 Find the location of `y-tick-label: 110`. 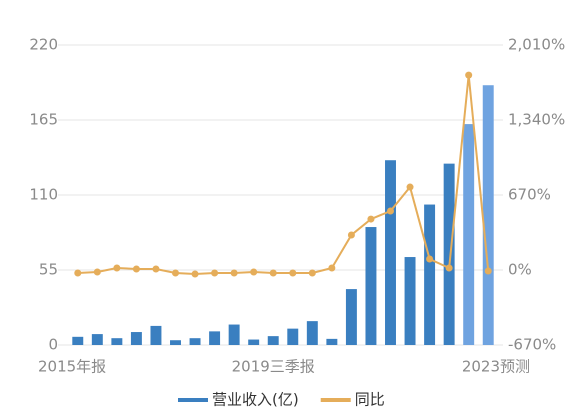

y-tick-label: 110 is located at coordinates (43, 195).